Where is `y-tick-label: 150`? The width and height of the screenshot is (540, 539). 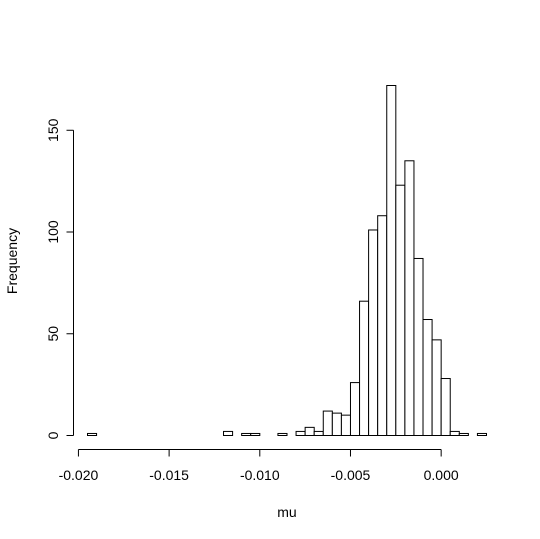 y-tick-label: 150 is located at coordinates (53, 130).